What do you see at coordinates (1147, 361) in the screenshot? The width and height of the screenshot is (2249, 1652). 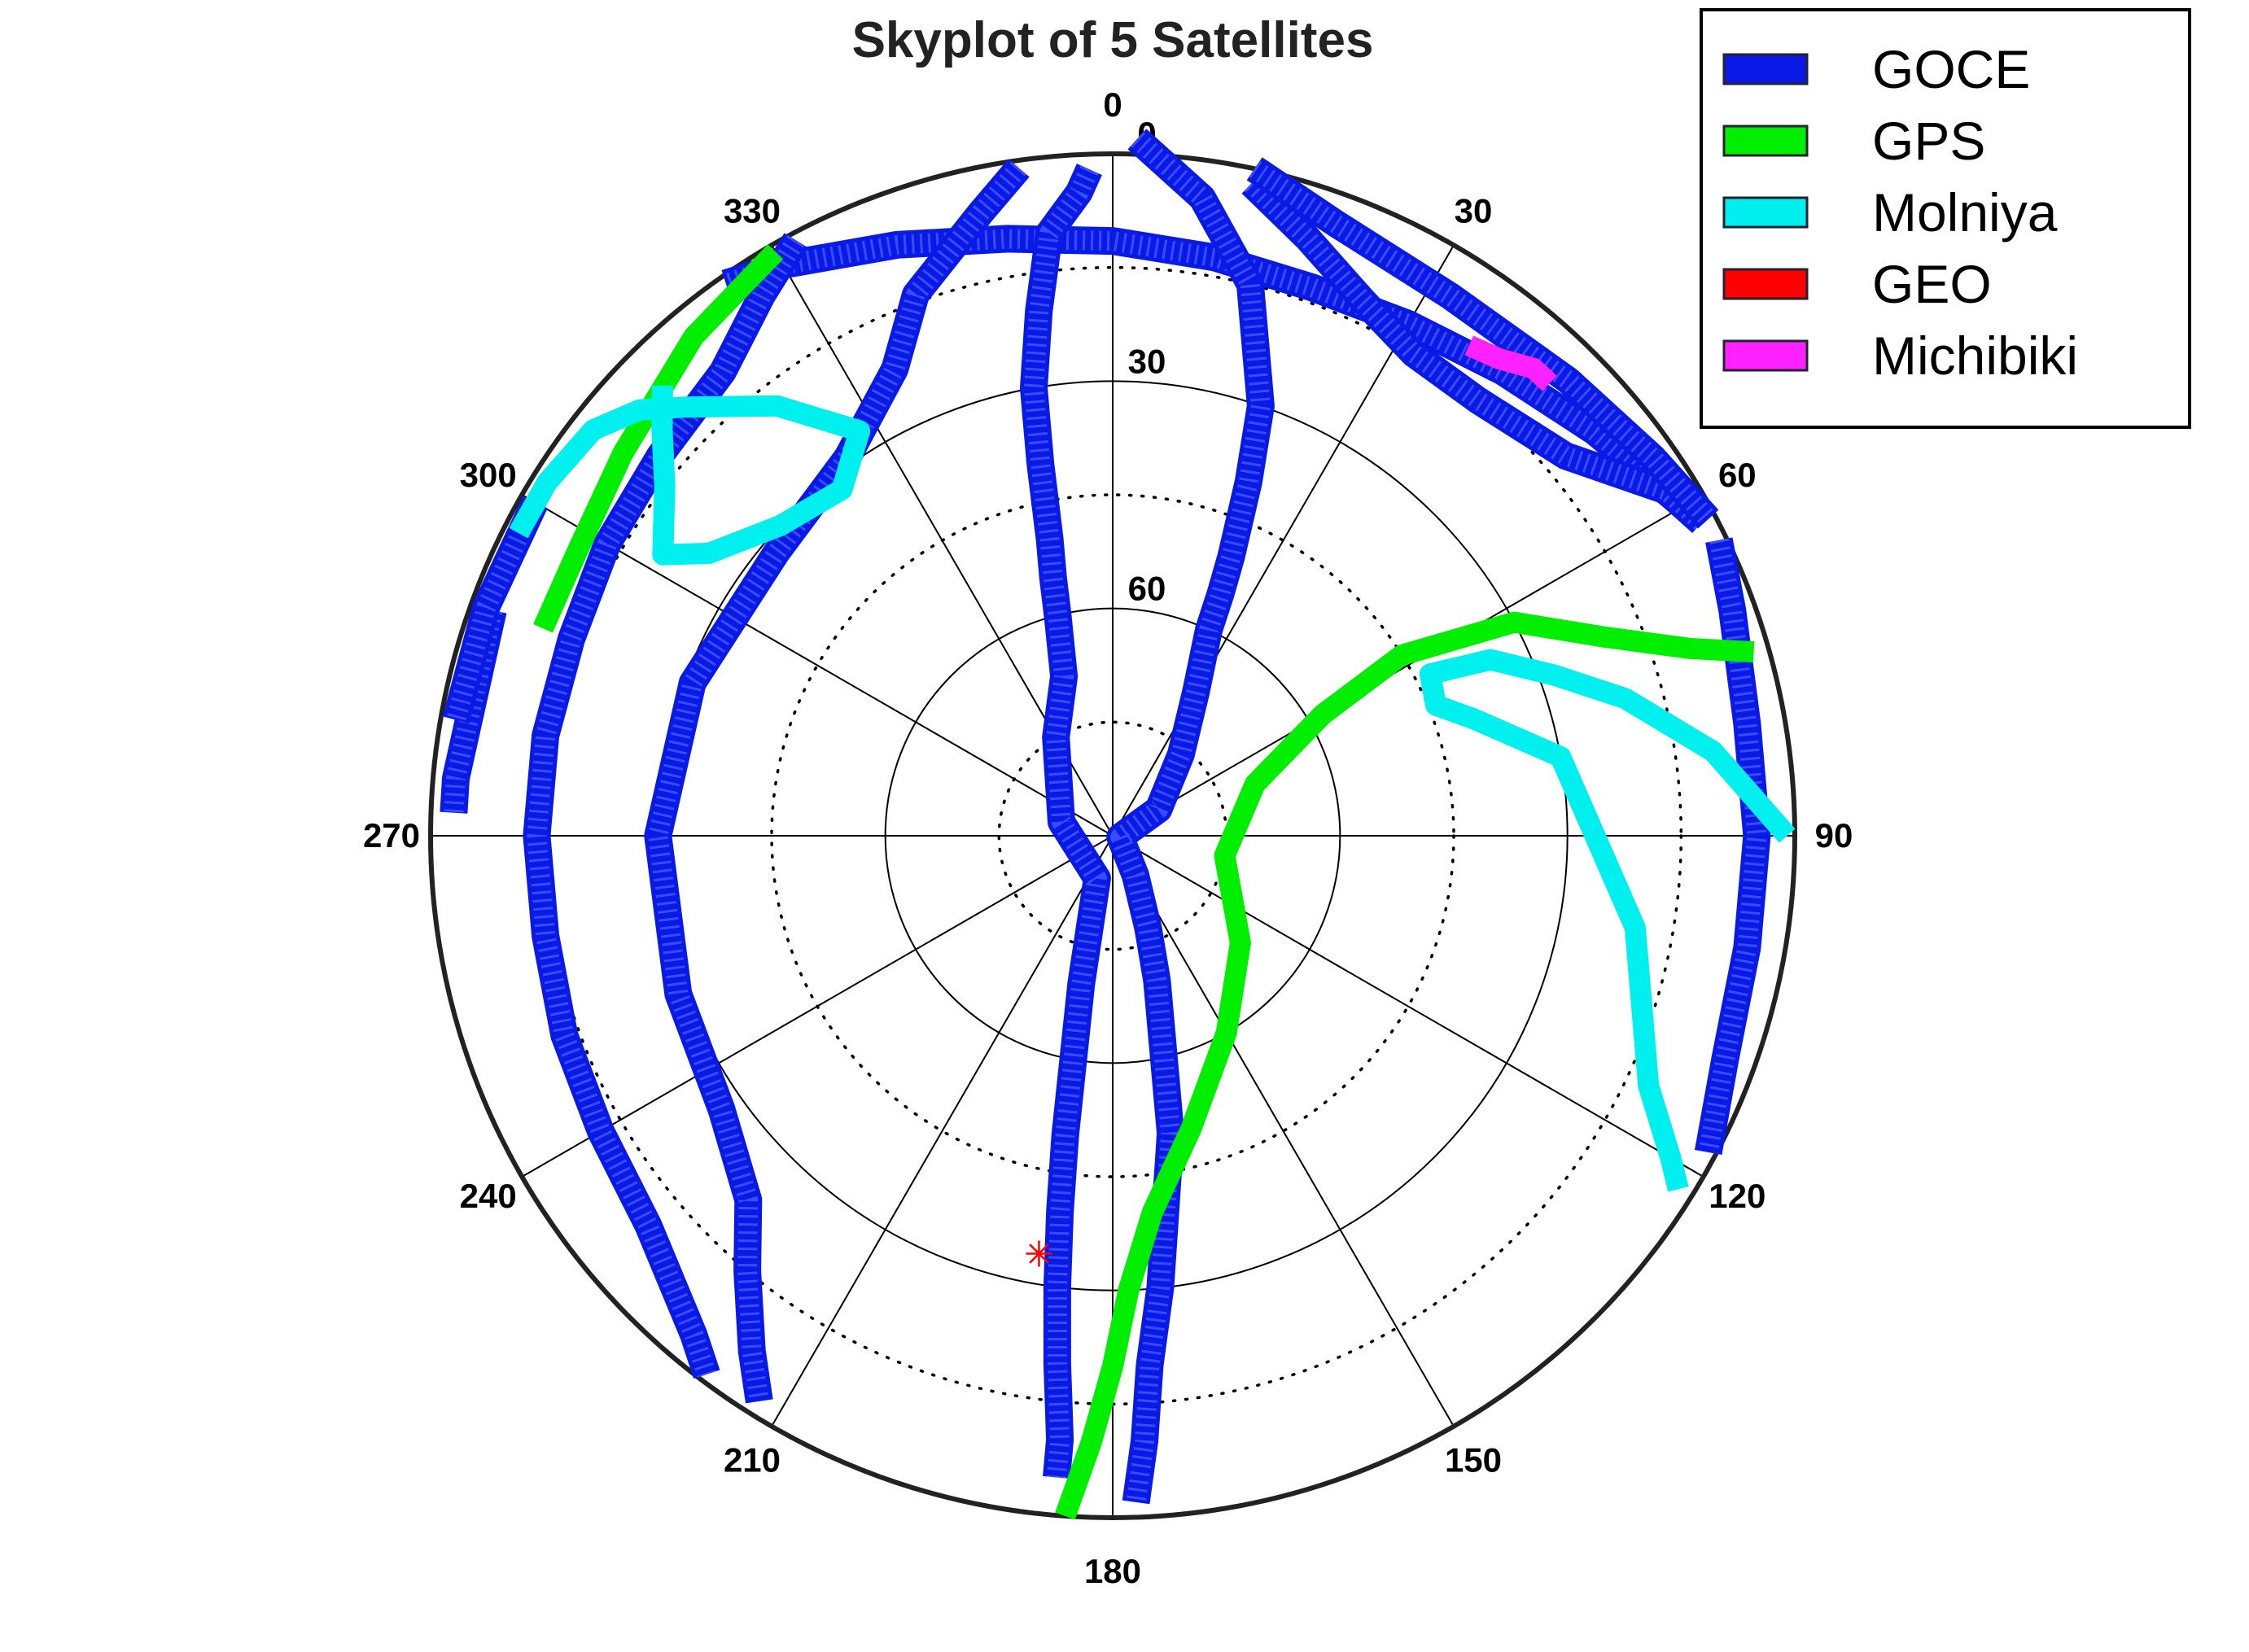 I see `elevation-tick-label: 30` at bounding box center [1147, 361].